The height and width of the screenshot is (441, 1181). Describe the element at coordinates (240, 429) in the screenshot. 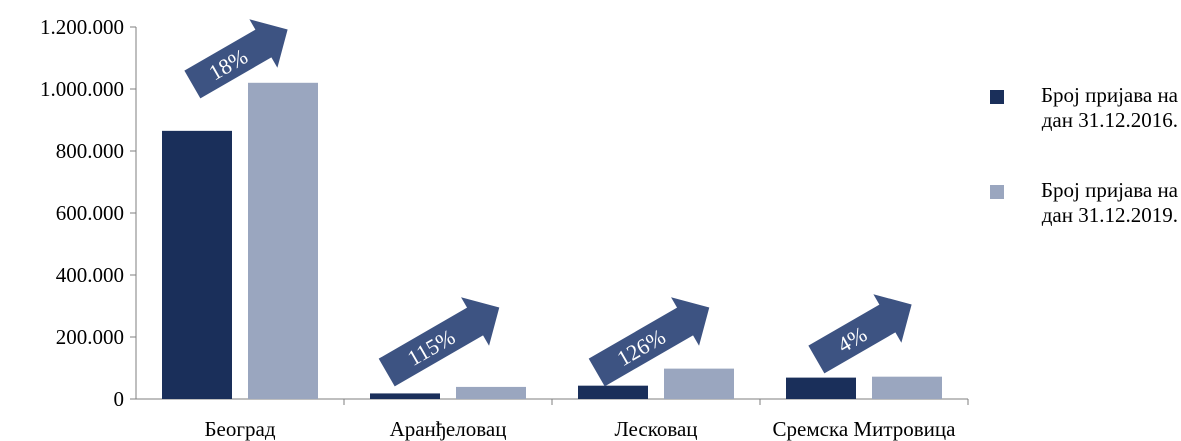

I see `x-tick-label: Београд` at that location.